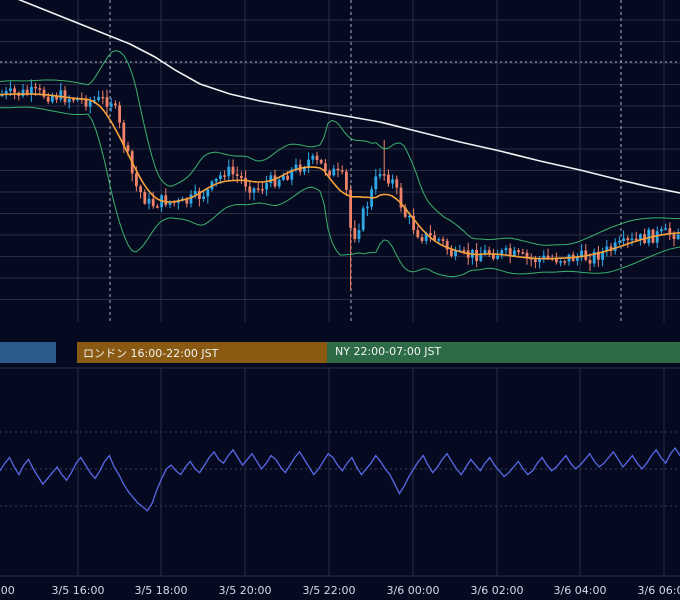 This screenshot has width=680, height=600. Describe the element at coordinates (580, 590) in the screenshot. I see `oscillator-x-tick-label: 3/6 04:00` at that location.